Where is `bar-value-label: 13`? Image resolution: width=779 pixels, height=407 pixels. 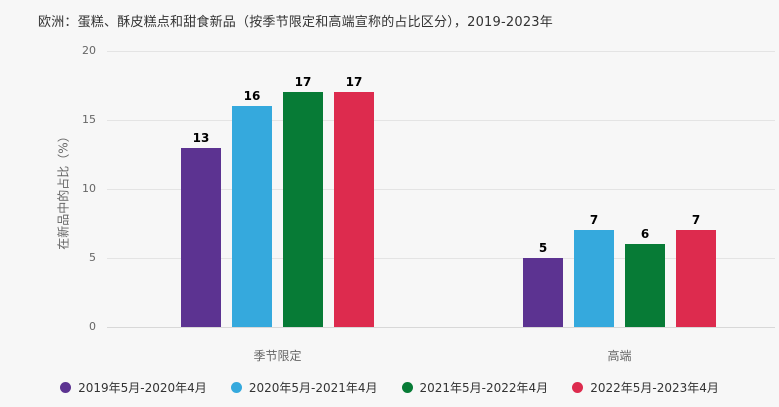
bar-value-label: 13 is located at coordinates (201, 138).